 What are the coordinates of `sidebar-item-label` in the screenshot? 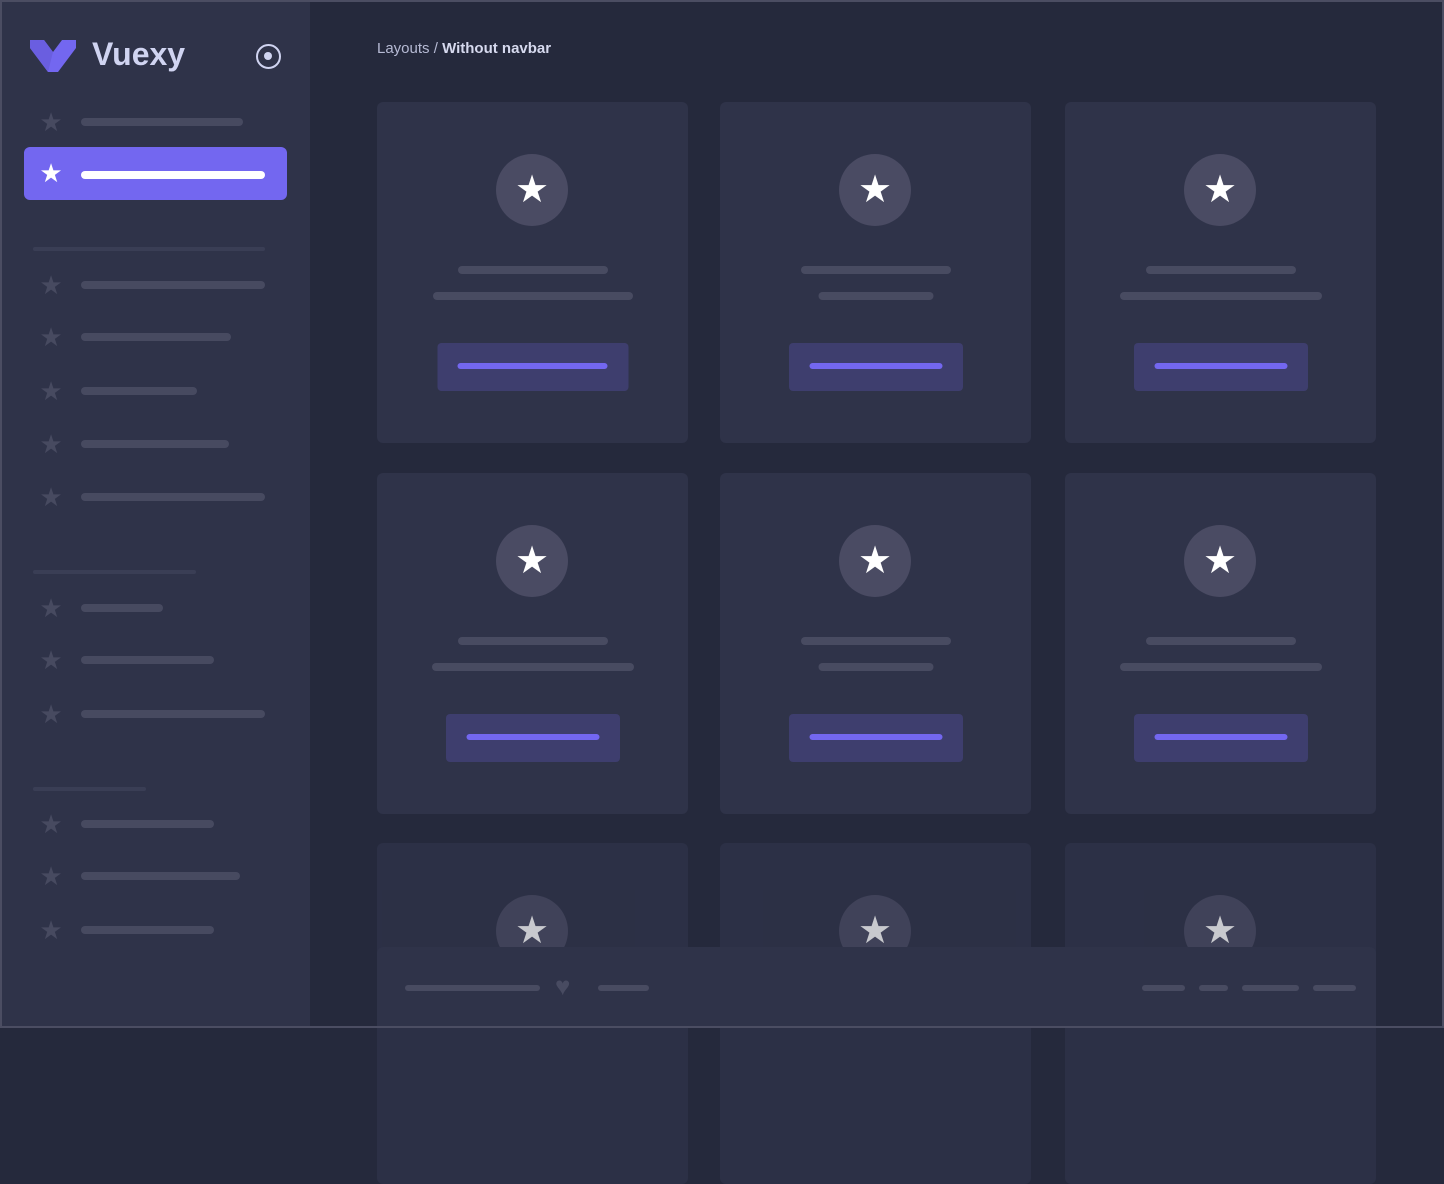 It's located at (173, 175).